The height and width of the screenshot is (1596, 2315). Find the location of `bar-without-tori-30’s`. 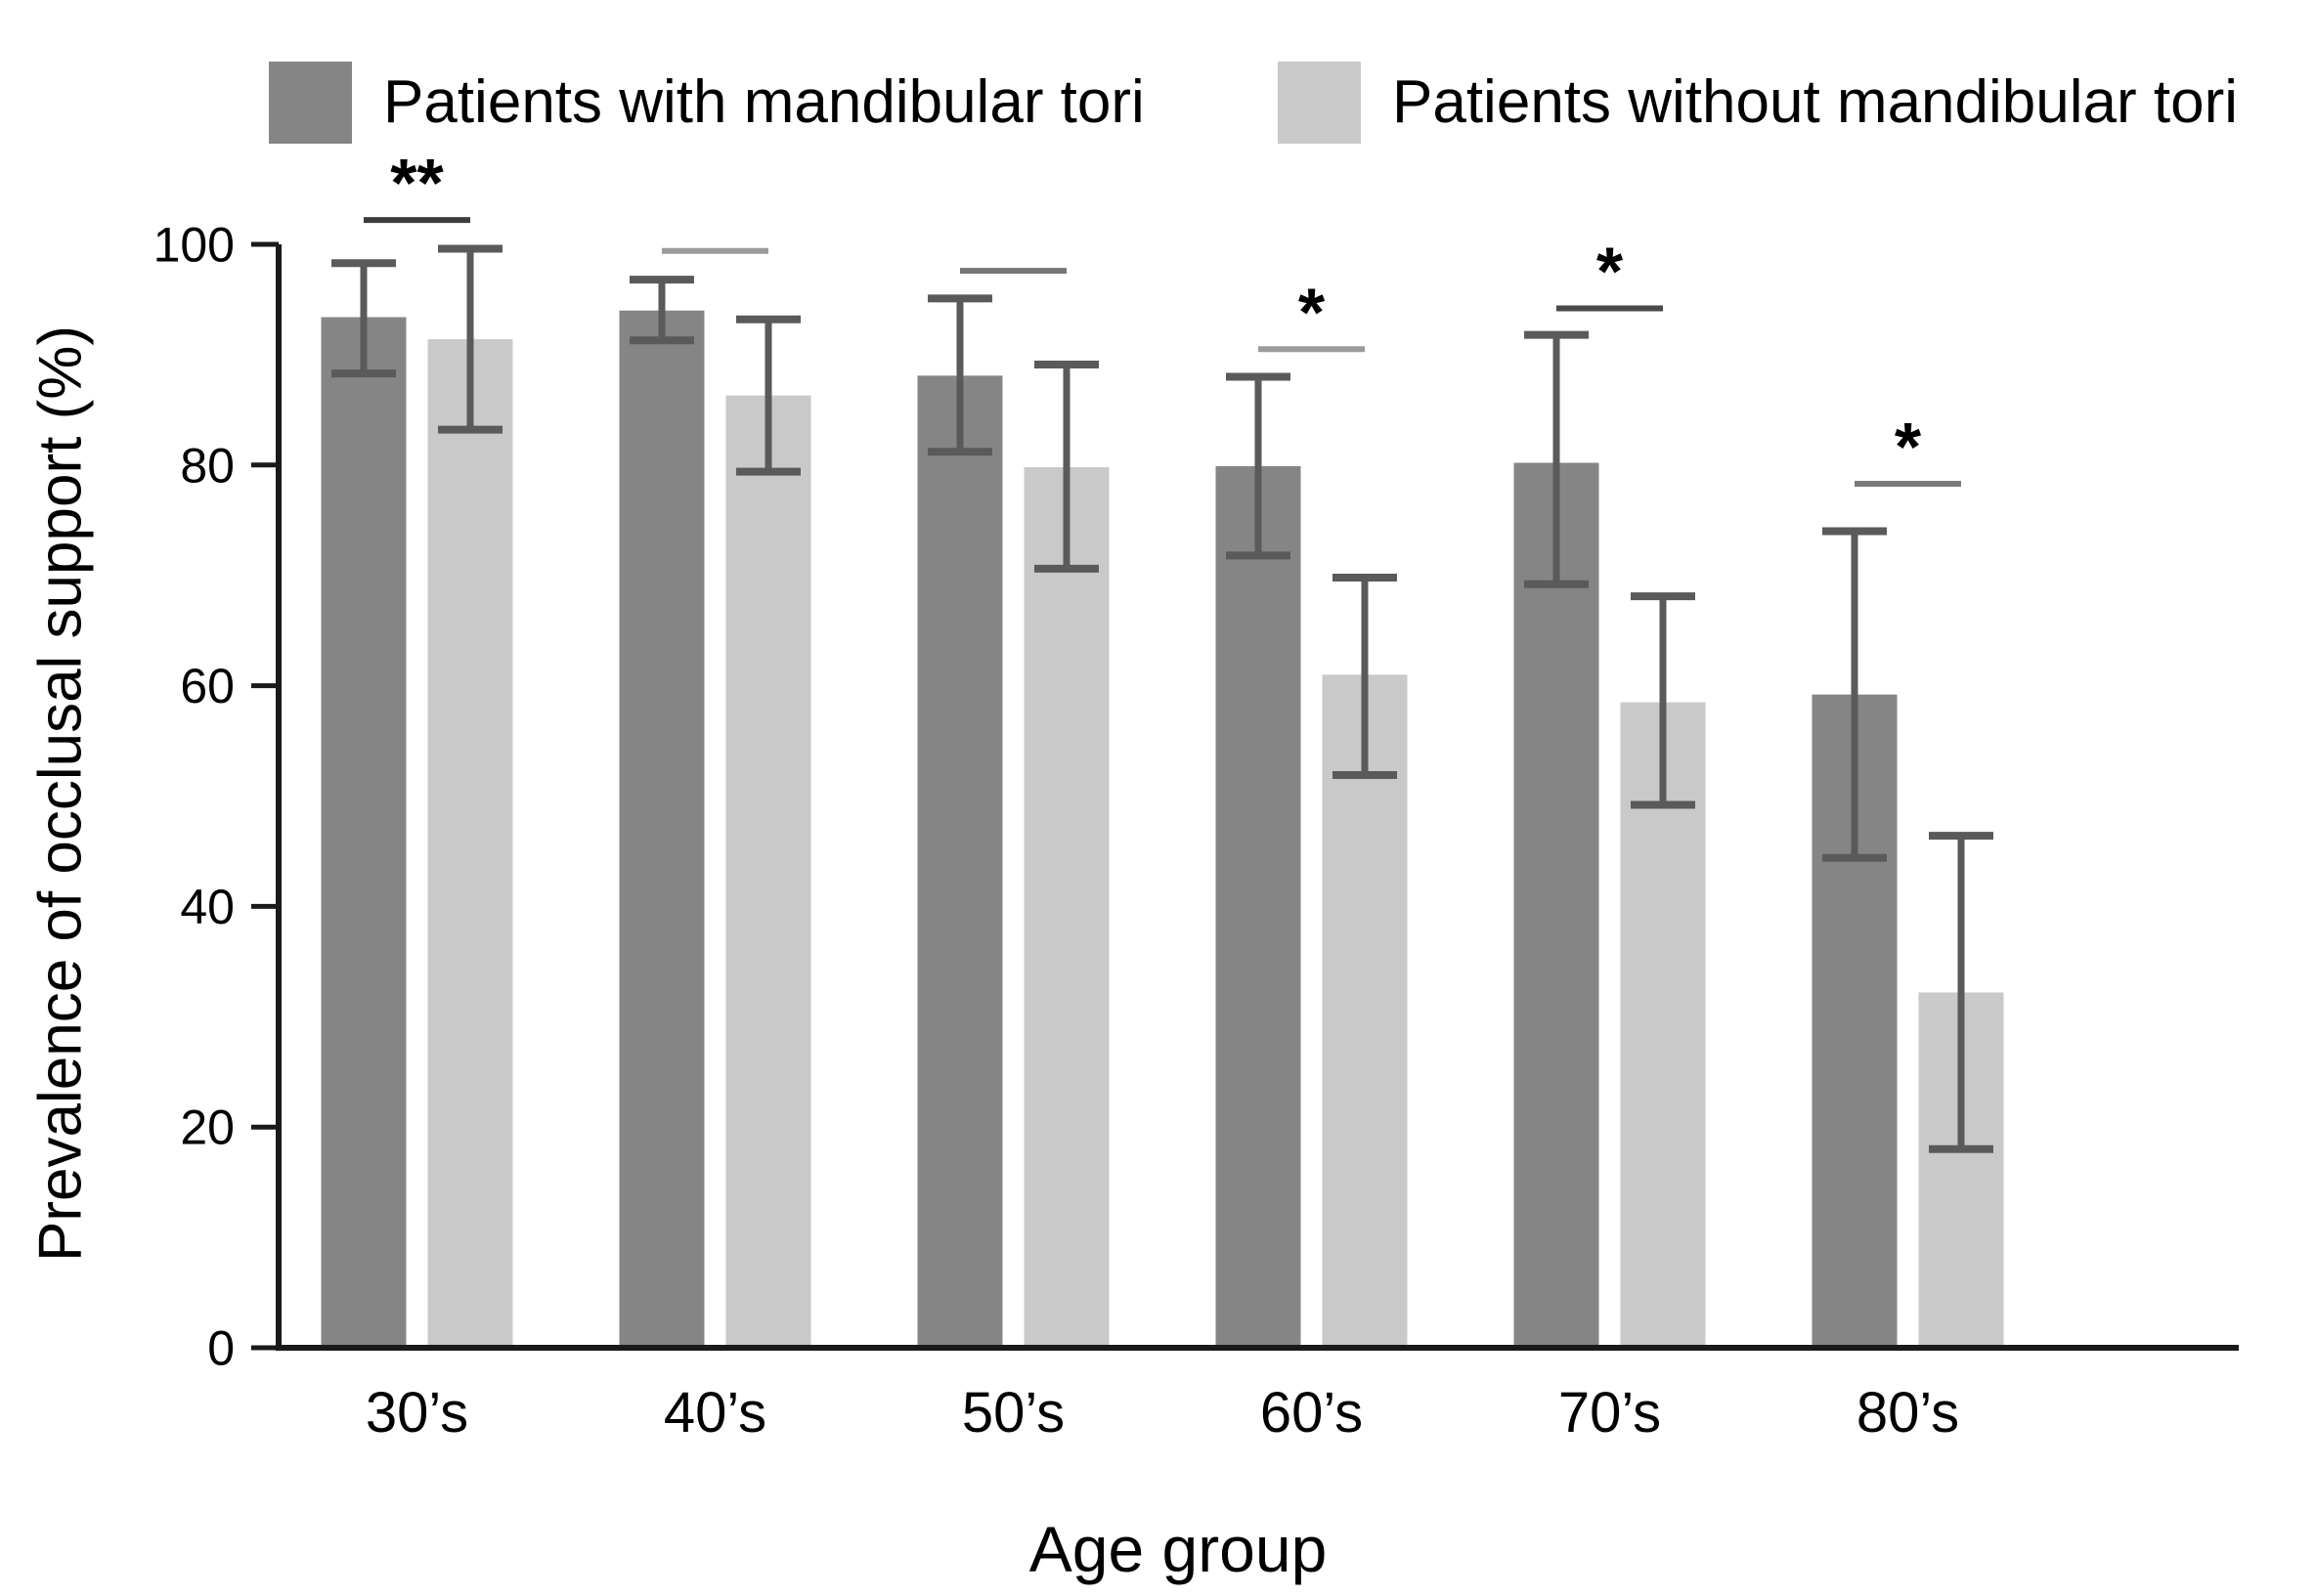

bar-without-tori-30’s is located at coordinates (470, 843).